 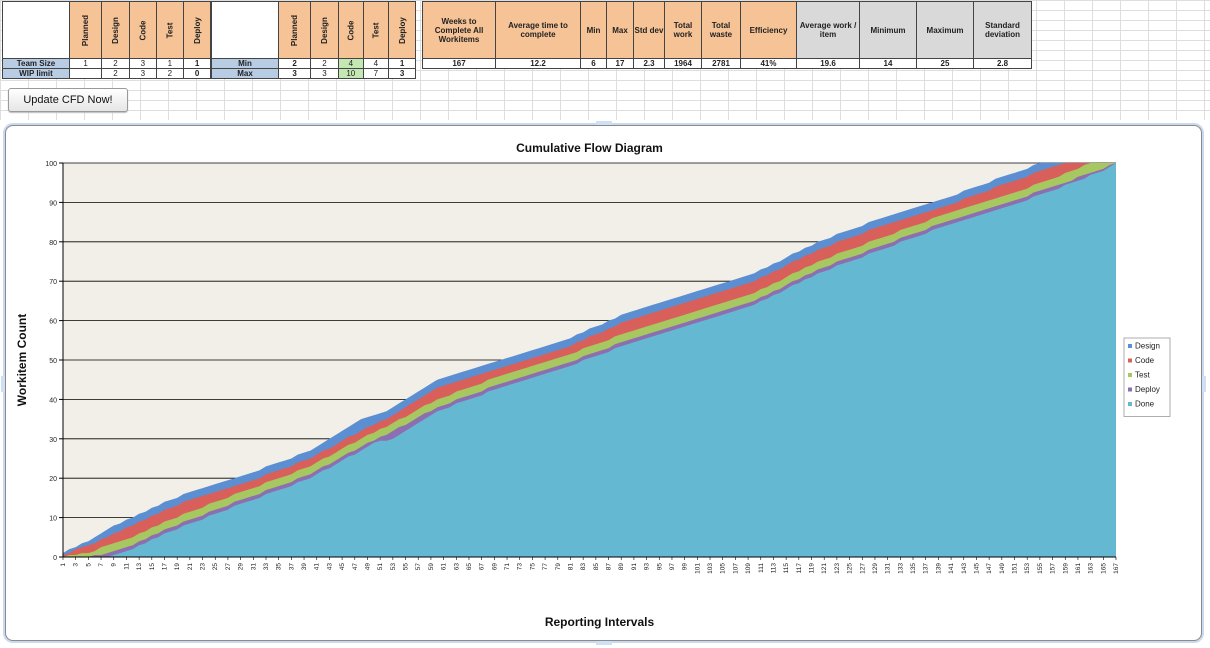 I want to click on legend-label: Code, so click(x=1145, y=360).